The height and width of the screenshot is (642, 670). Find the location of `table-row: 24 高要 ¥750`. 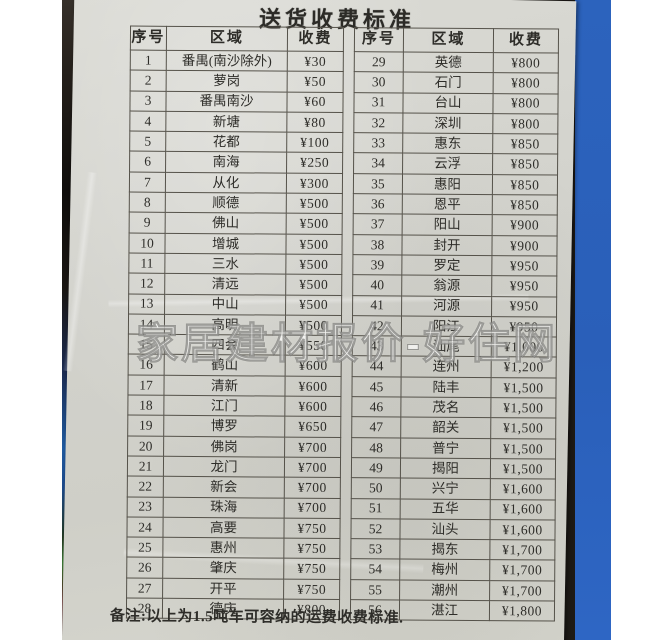

table-row: 24 高要 ¥750 is located at coordinates (233, 527).